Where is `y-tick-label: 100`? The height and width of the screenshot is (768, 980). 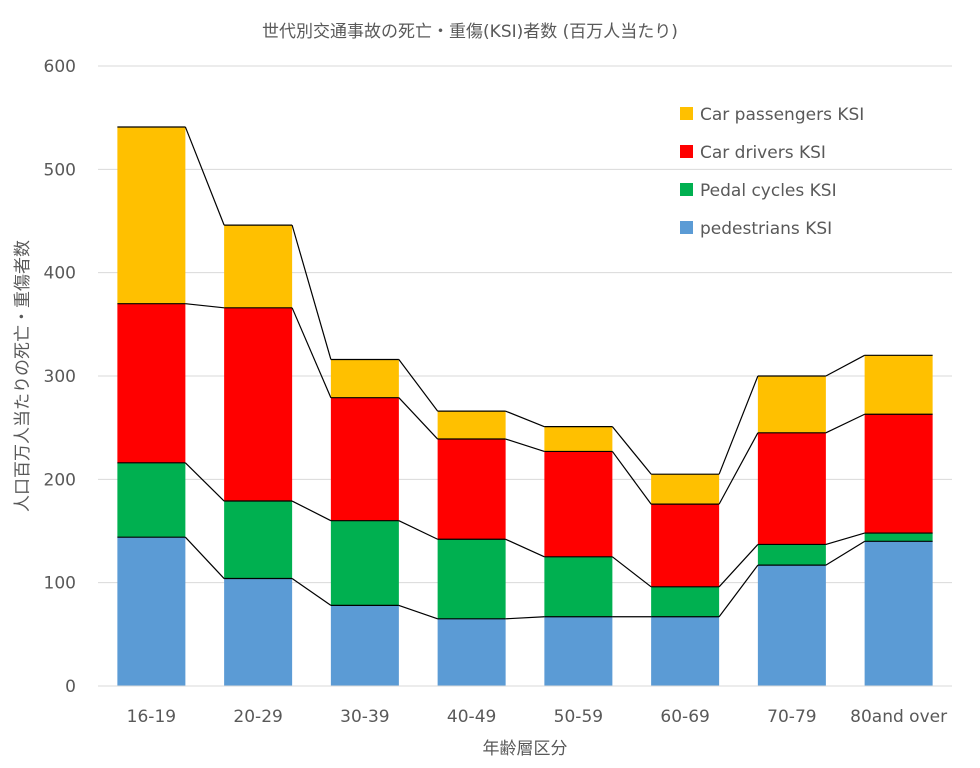
y-tick-label: 100 is located at coordinates (60, 584).